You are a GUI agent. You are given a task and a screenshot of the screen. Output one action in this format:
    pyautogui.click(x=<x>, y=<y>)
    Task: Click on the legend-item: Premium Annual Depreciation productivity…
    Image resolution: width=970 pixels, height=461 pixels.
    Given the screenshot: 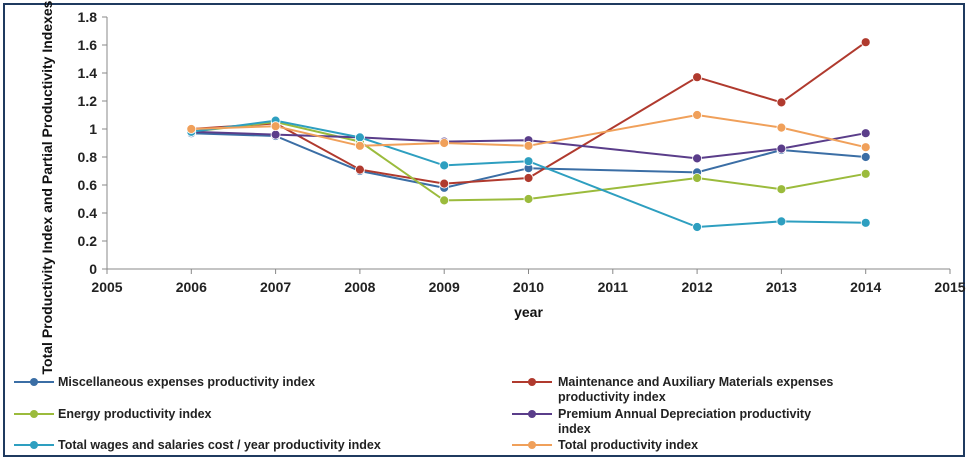 What is the action you would take?
    pyautogui.click(x=661, y=421)
    